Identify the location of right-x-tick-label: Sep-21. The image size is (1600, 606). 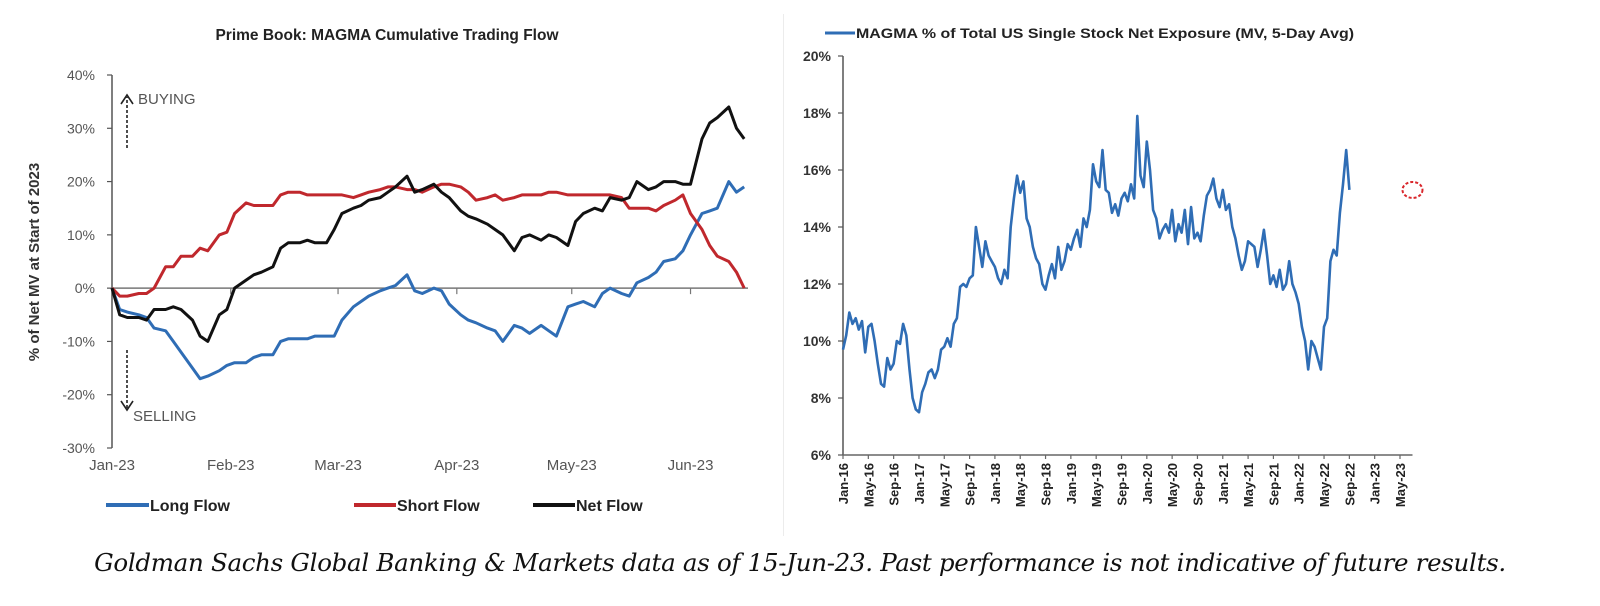
(1273, 484).